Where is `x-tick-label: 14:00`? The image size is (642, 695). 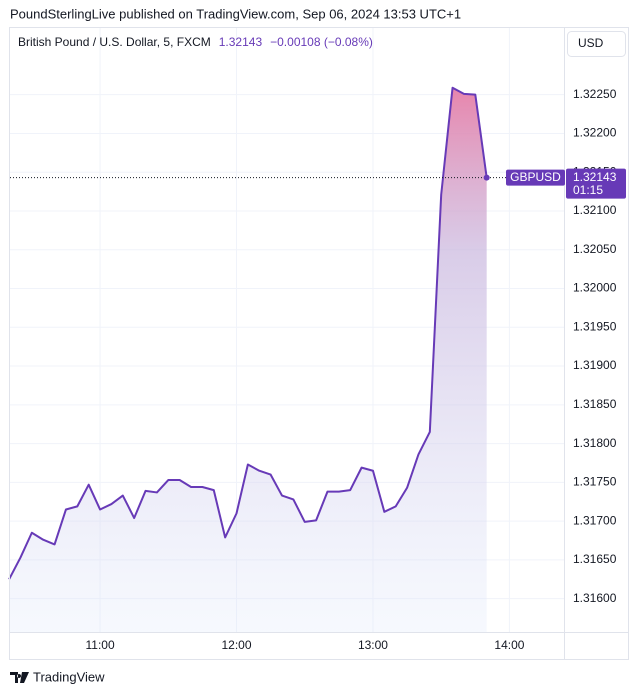
x-tick-label: 14:00 is located at coordinates (509, 645).